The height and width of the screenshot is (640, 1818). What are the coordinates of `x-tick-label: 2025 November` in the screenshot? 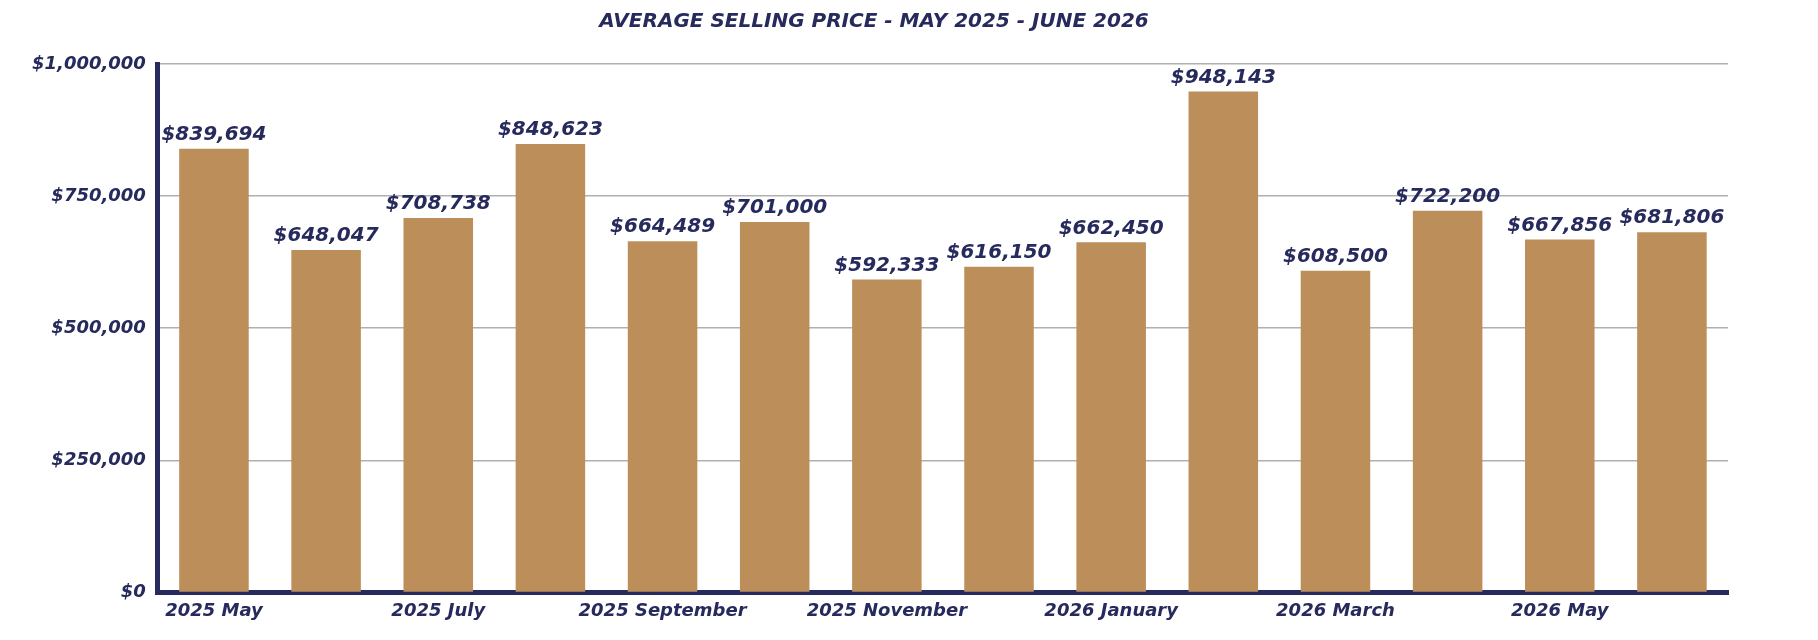 It's located at (887, 609).